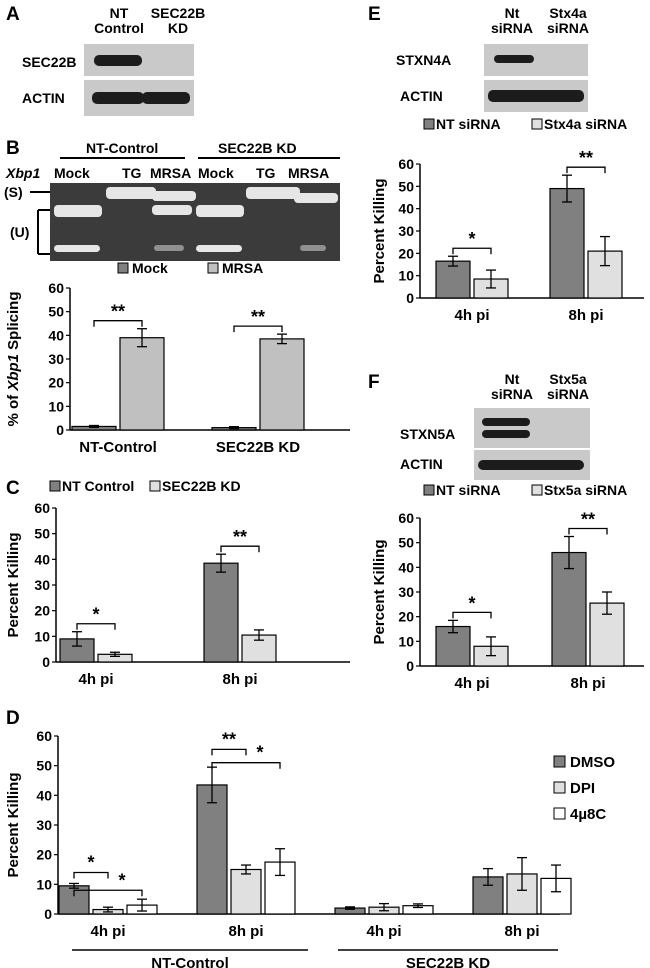  I want to click on legend-label: NT Control, so click(98, 486).